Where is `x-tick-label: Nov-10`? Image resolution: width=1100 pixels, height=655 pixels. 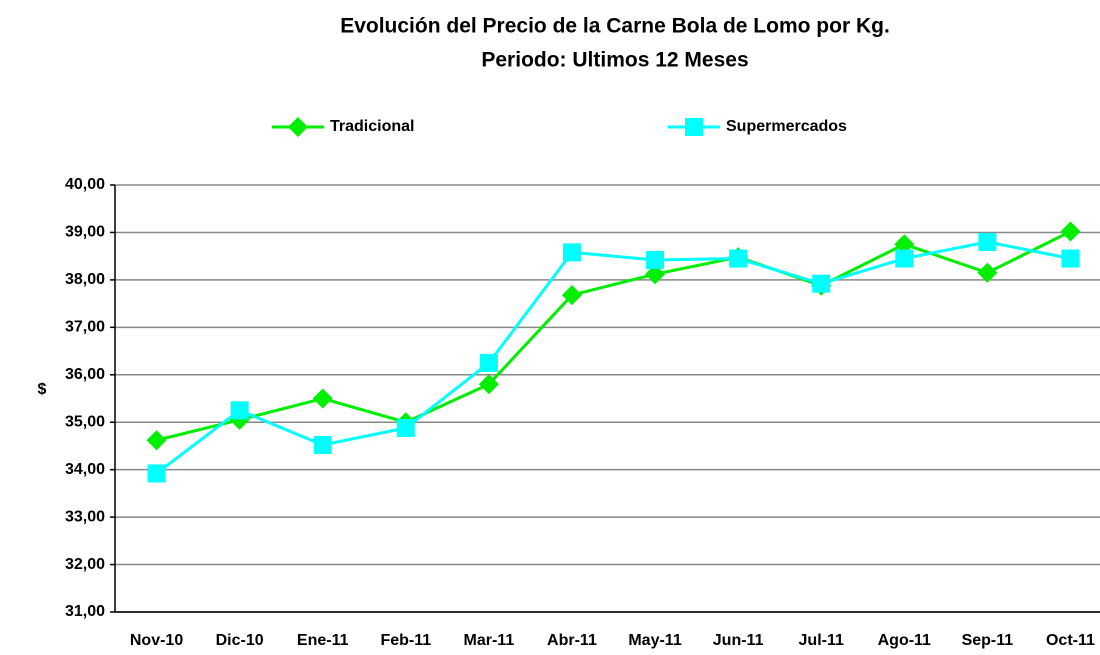 x-tick-label: Nov-10 is located at coordinates (156, 640).